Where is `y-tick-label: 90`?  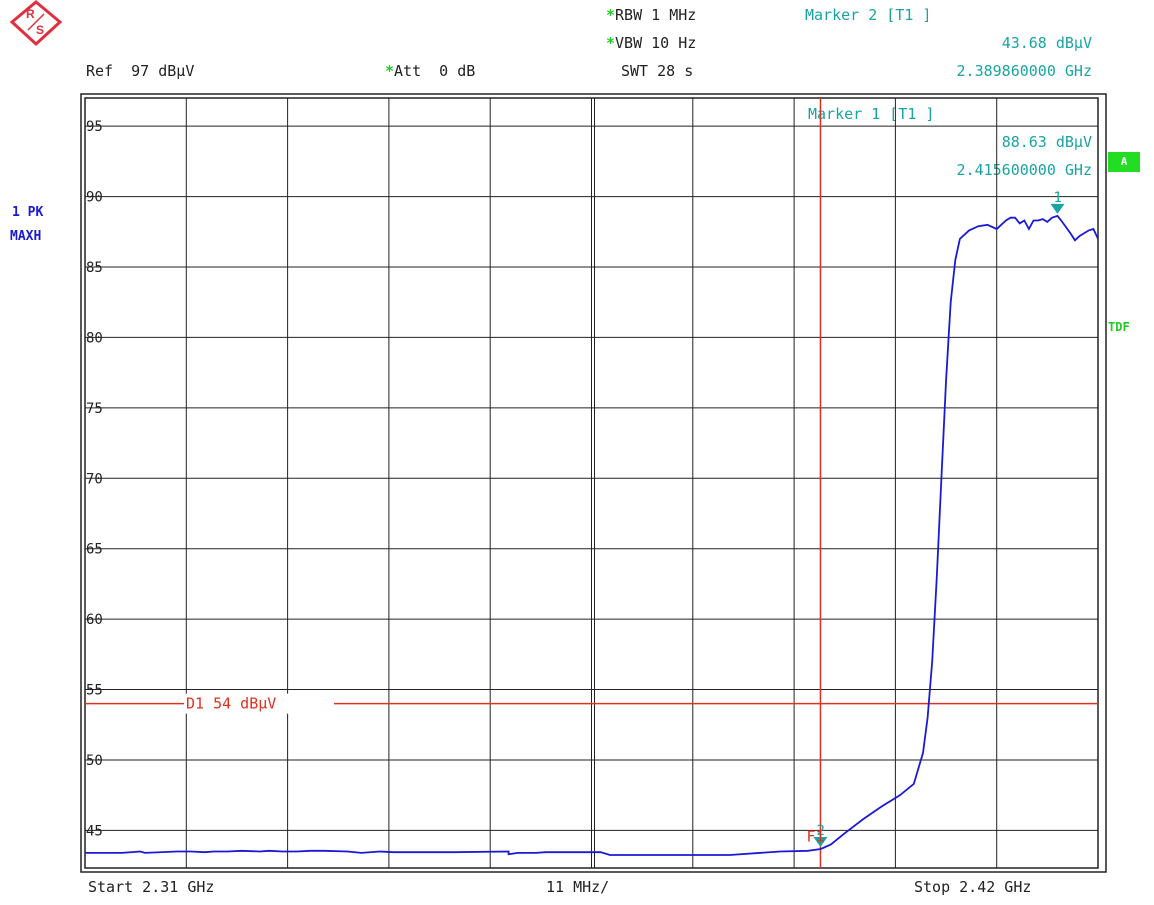
y-tick-label: 90 is located at coordinates (94, 198).